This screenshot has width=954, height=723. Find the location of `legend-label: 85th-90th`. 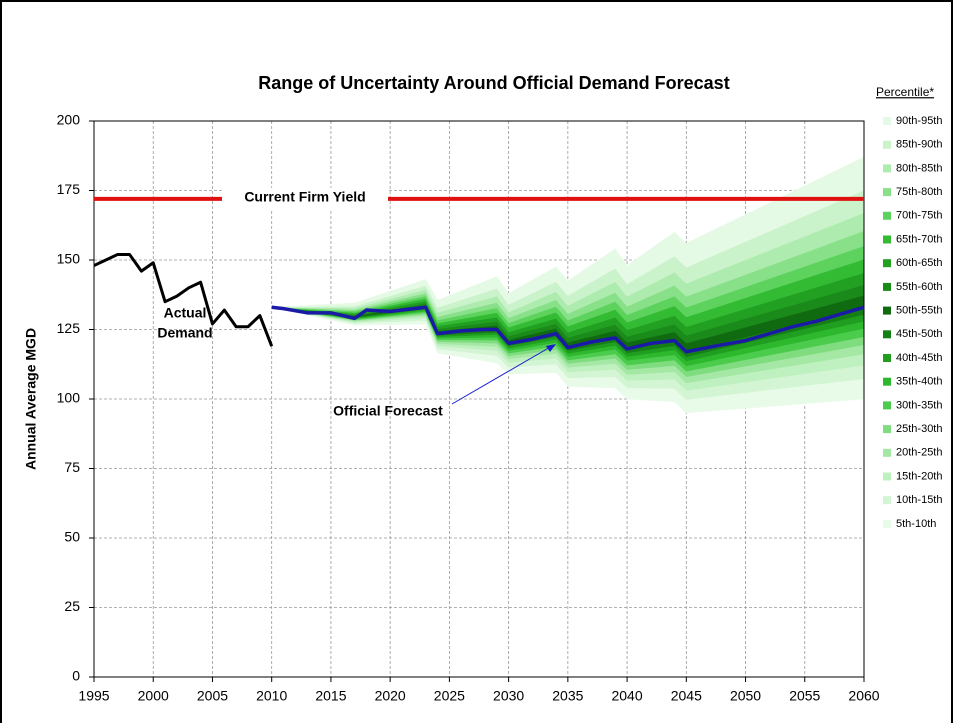

legend-label: 85th-90th is located at coordinates (919, 145).